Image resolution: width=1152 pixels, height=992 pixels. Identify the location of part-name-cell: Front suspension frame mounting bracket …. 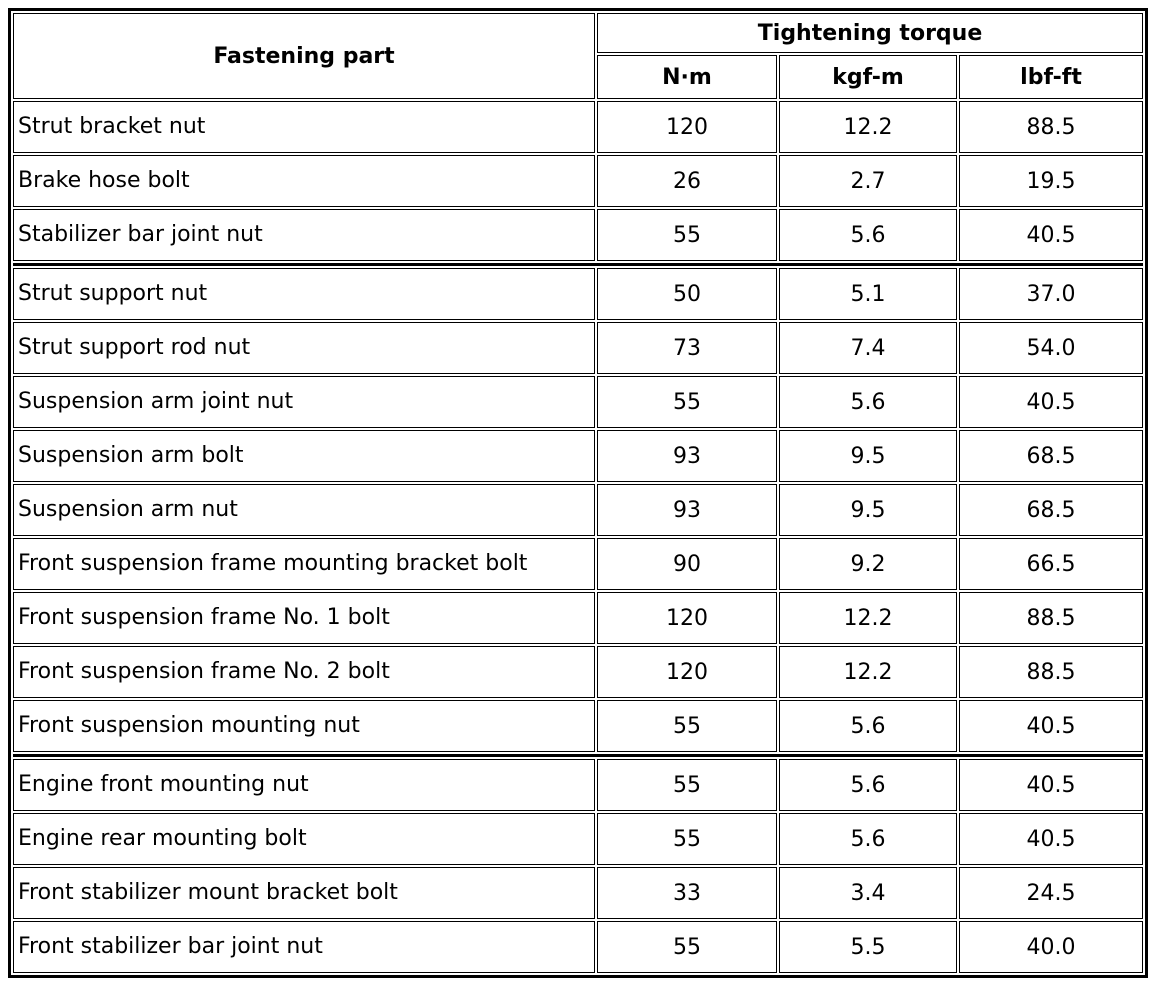
(304, 564).